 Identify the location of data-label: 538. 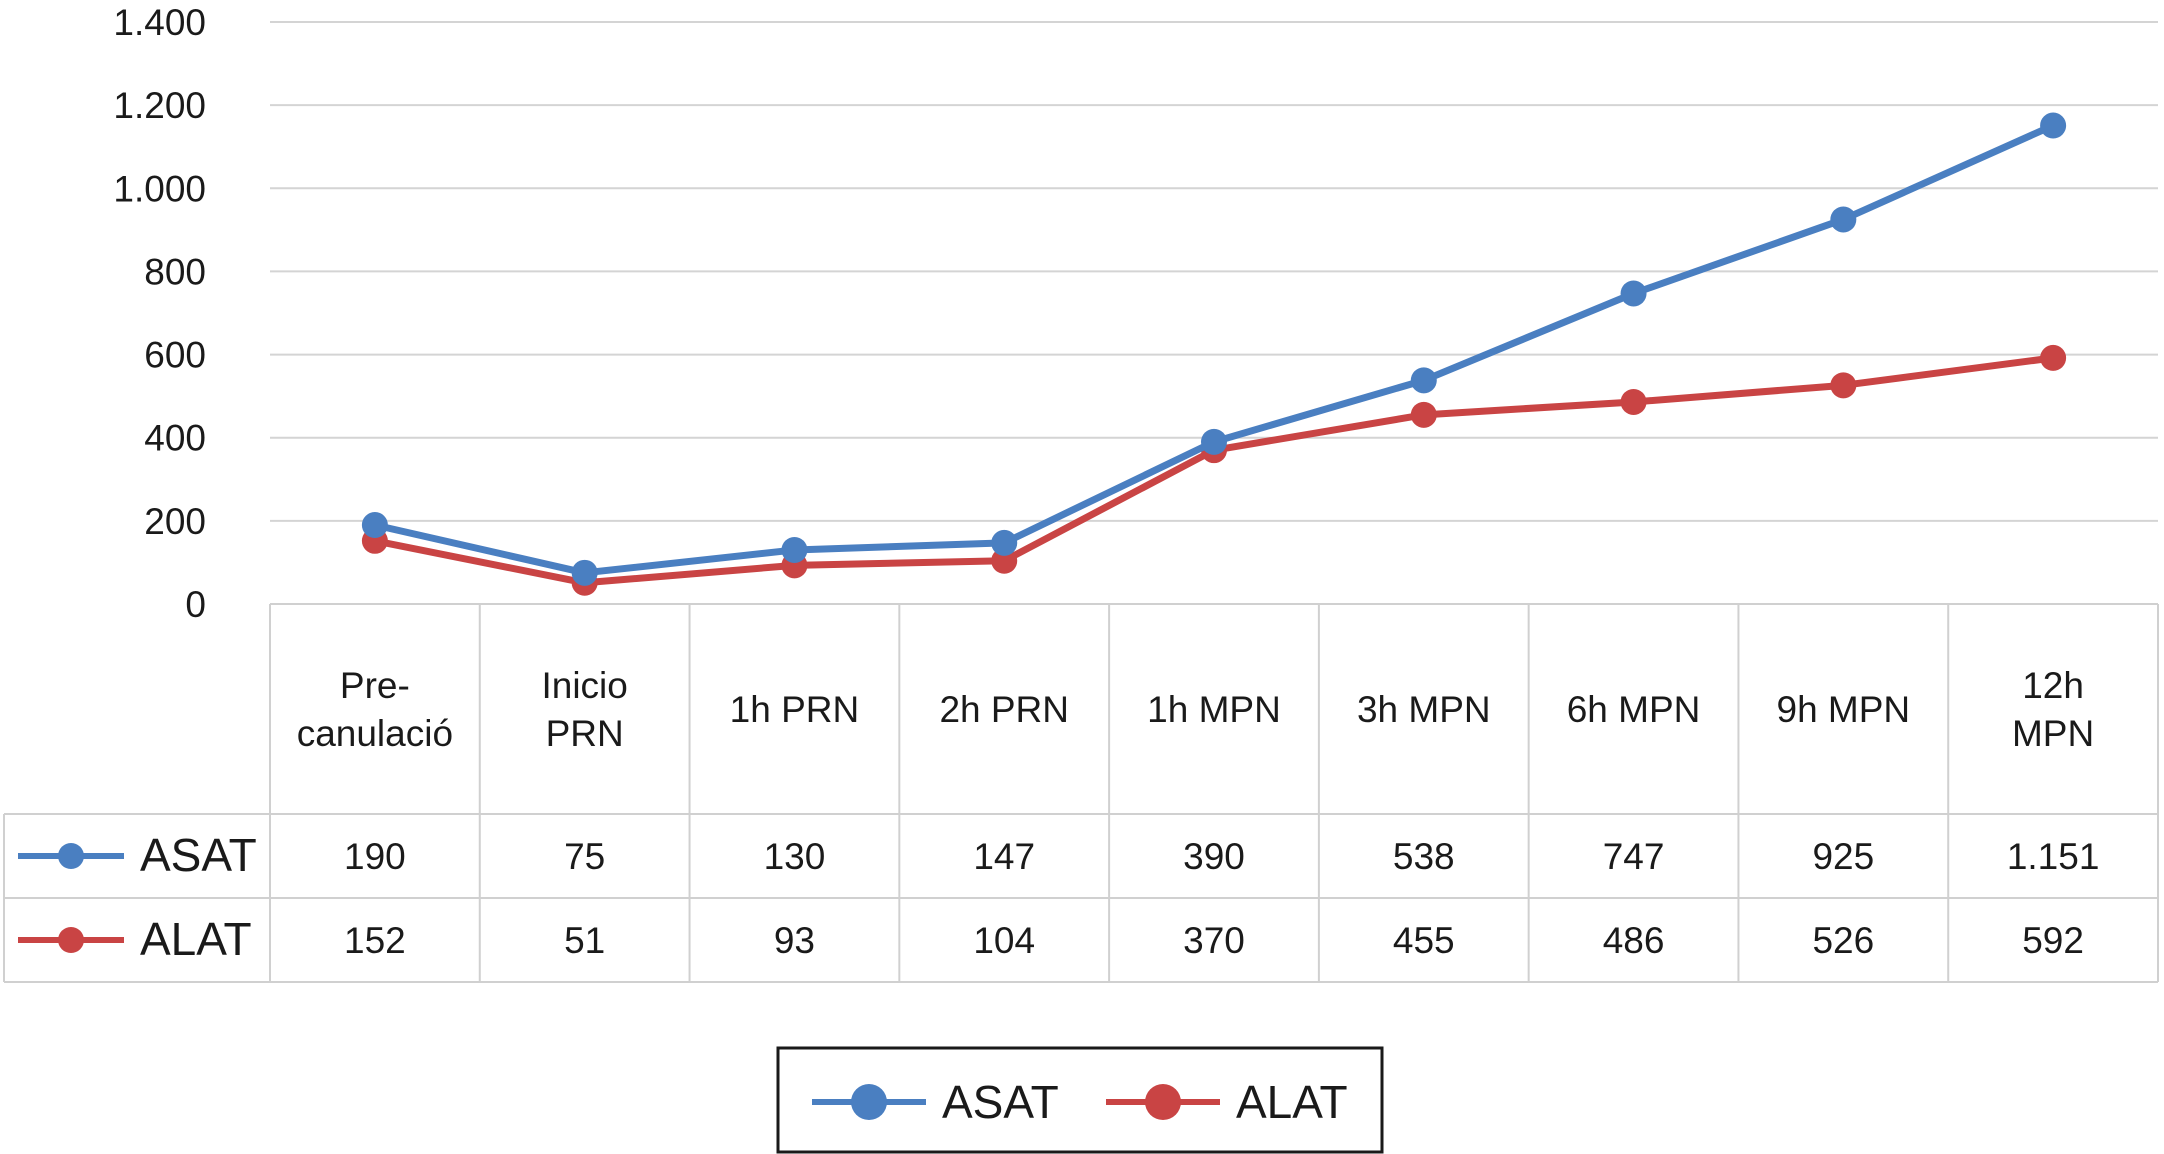
(1424, 856).